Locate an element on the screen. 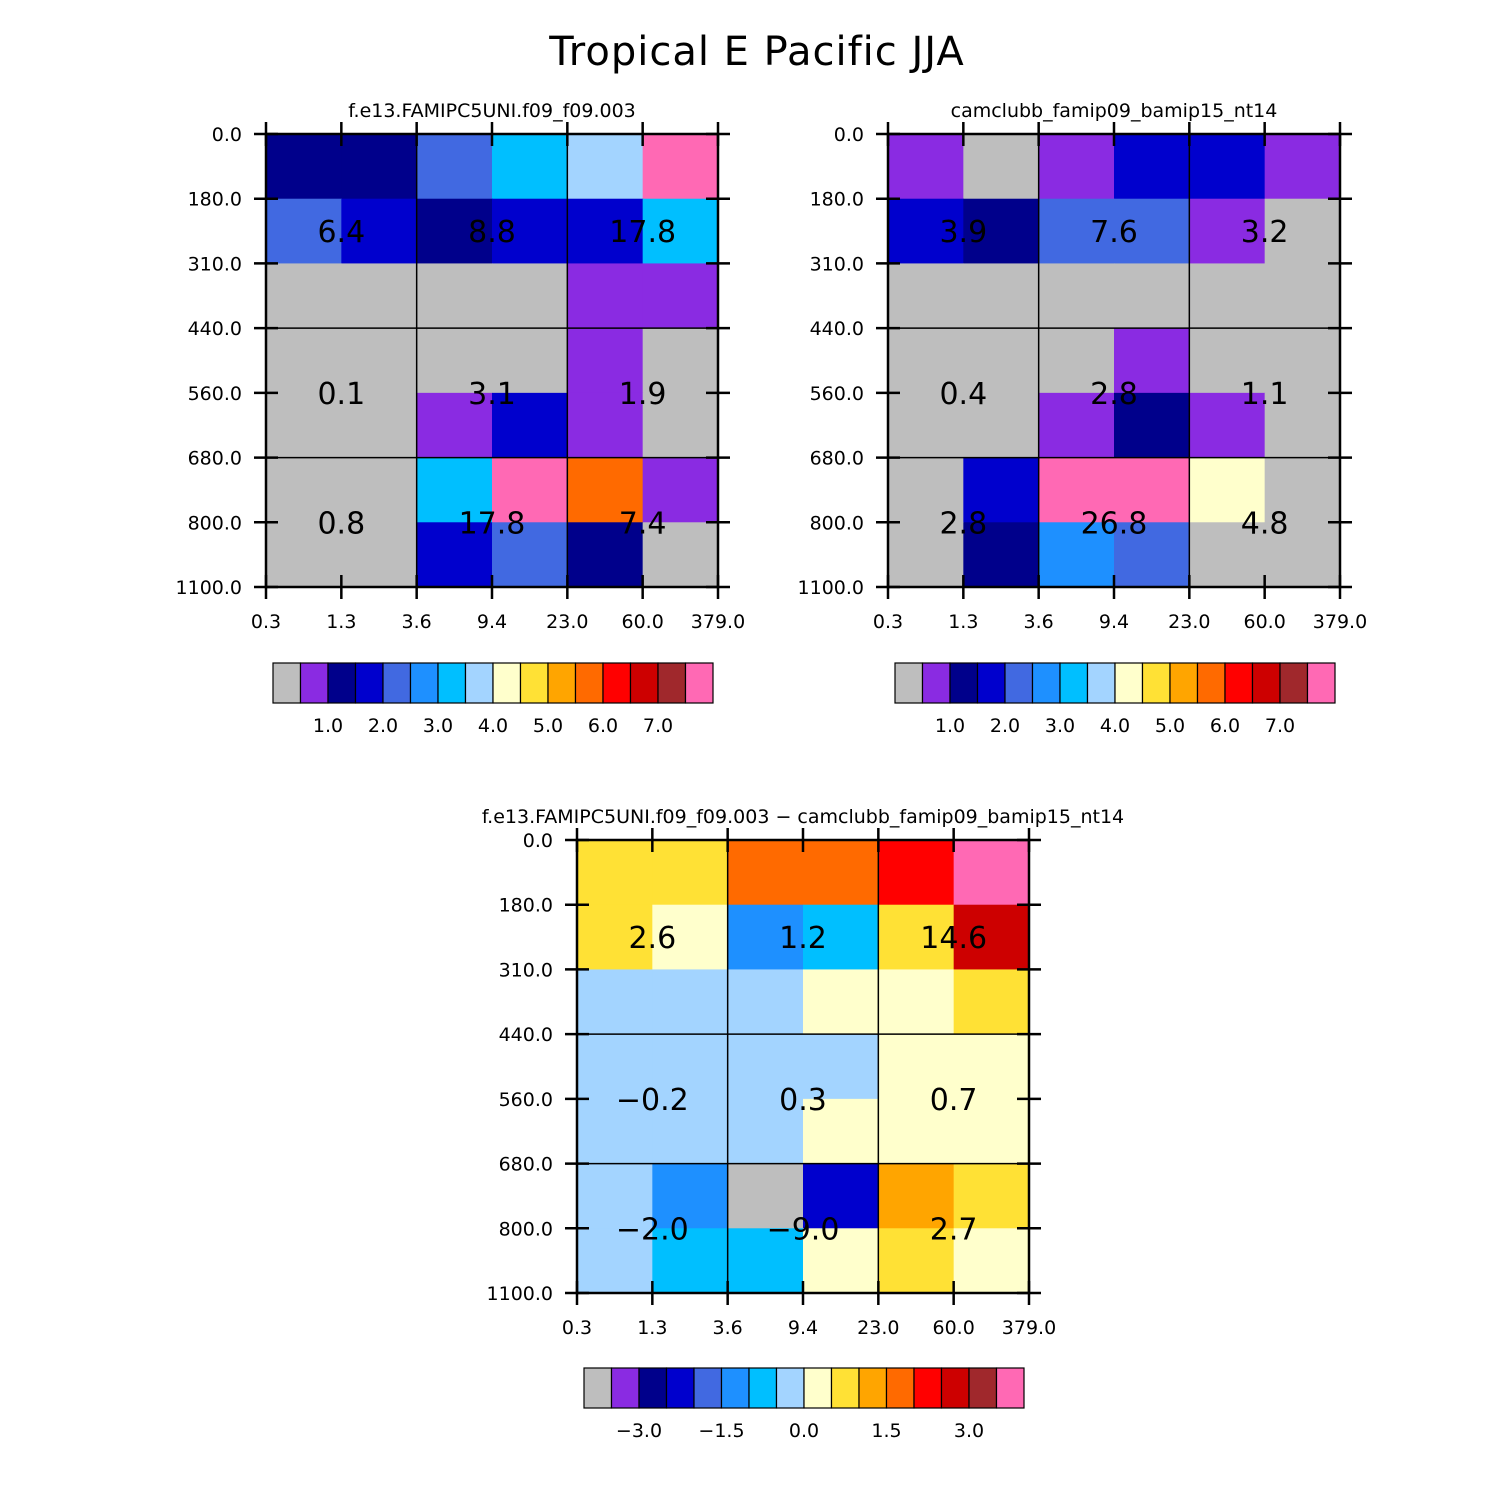 This screenshot has height=1510, width=1510. colorbar: −3.0 −1.5 0.0 1.5 3.0 is located at coordinates (804, 1404).